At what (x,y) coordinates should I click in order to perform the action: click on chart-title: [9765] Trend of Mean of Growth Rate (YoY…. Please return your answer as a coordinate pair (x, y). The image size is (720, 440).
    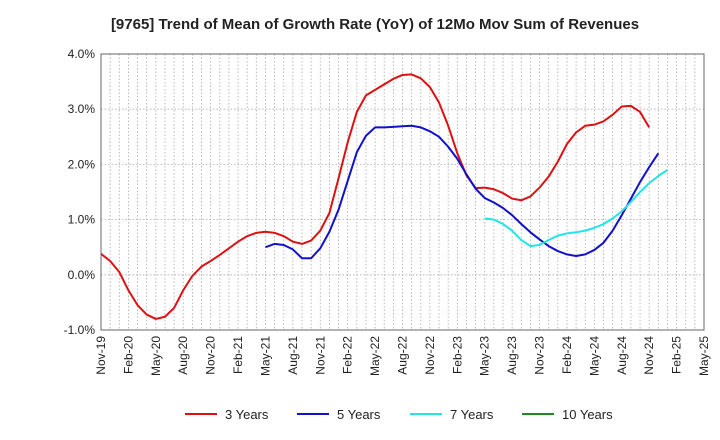
    Looking at the image, I should click on (375, 24).